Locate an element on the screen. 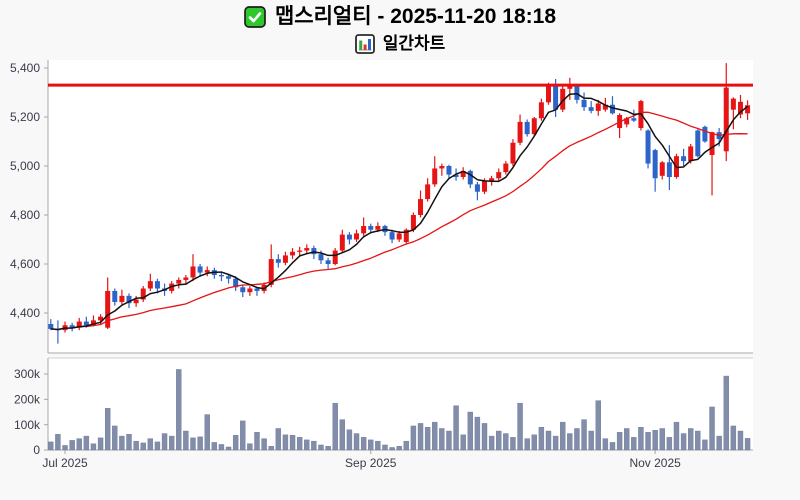 Image resolution: width=800 pixels, height=500 pixels. volume-tick-label: 100k is located at coordinates (27, 425).